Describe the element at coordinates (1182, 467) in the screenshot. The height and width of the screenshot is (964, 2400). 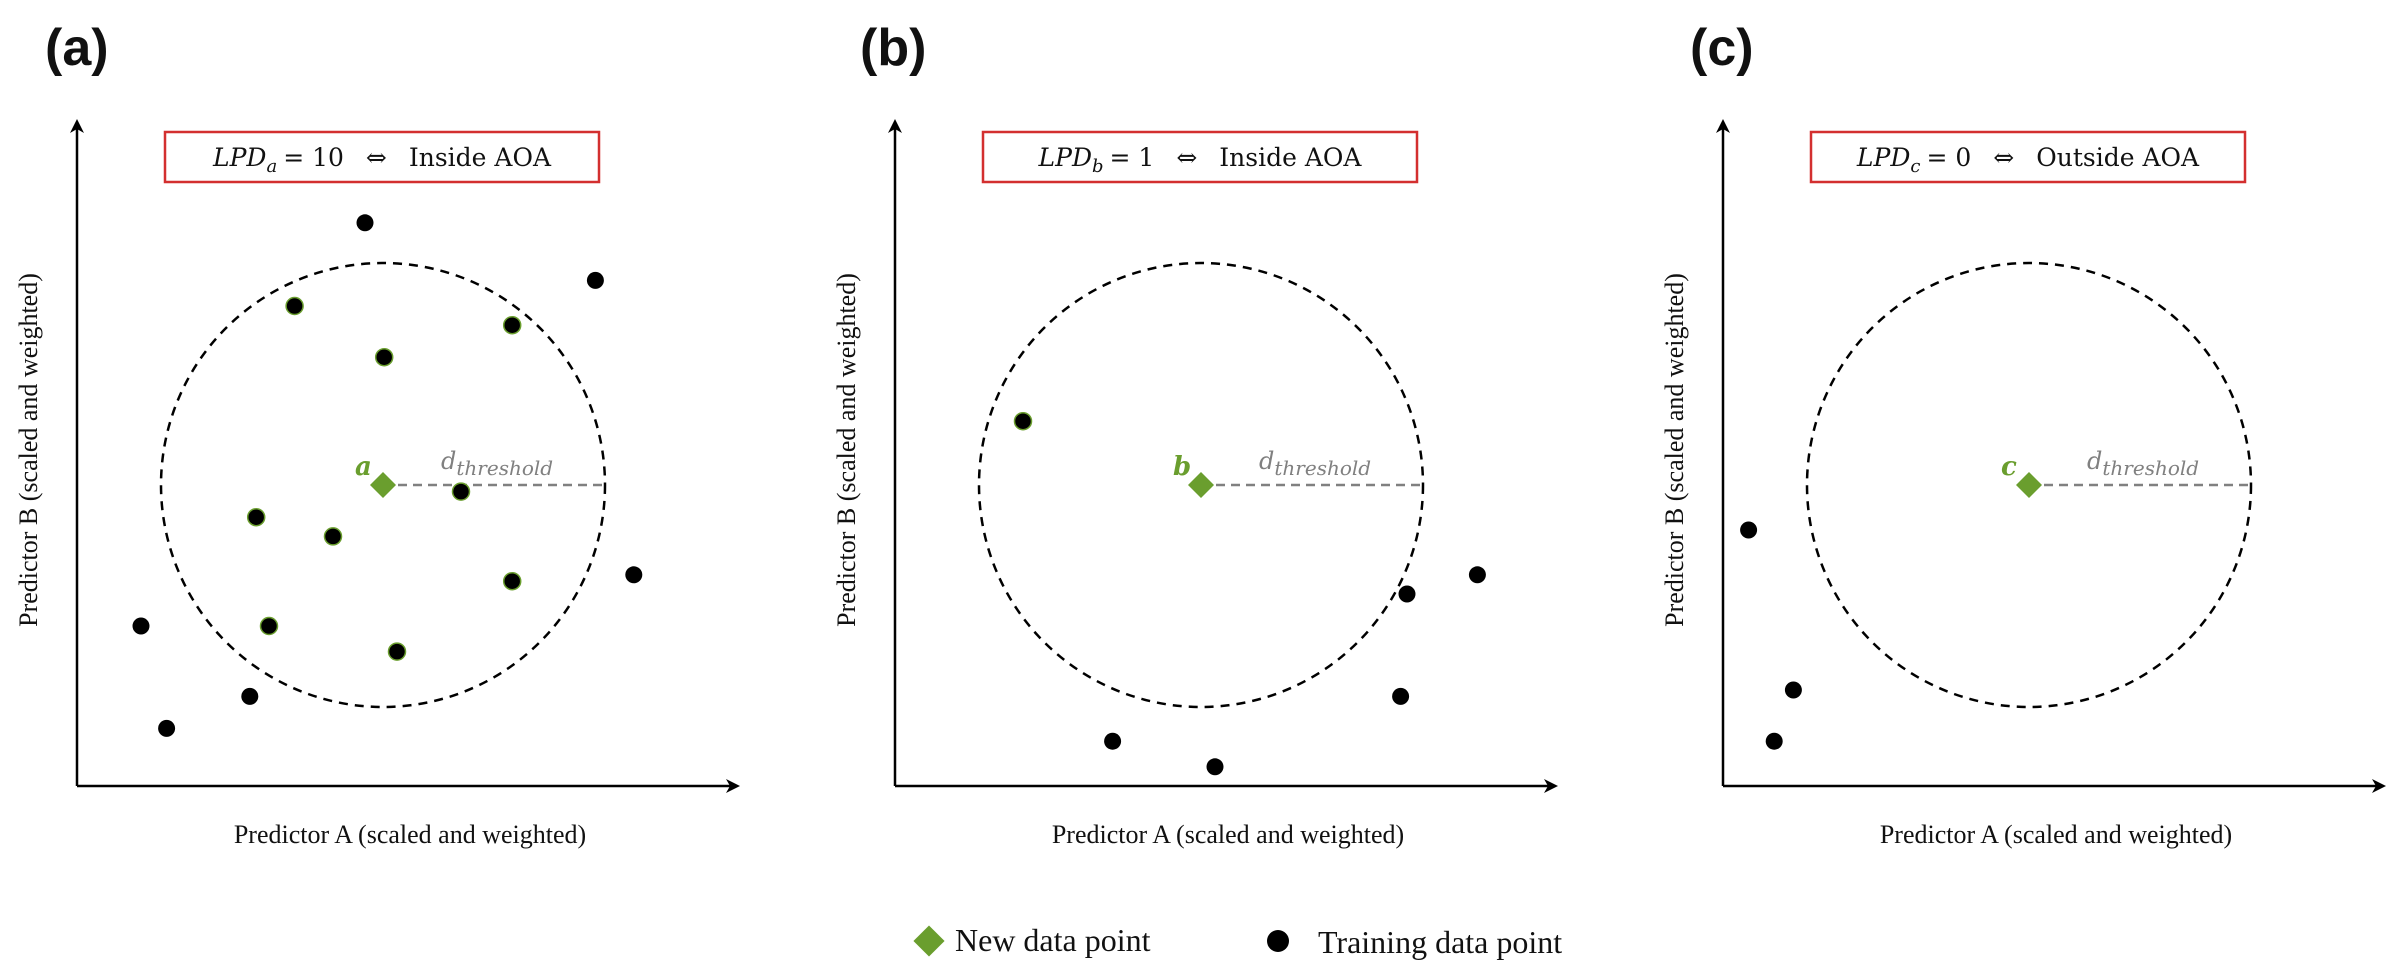
I see `new-data-point-label: b` at that location.